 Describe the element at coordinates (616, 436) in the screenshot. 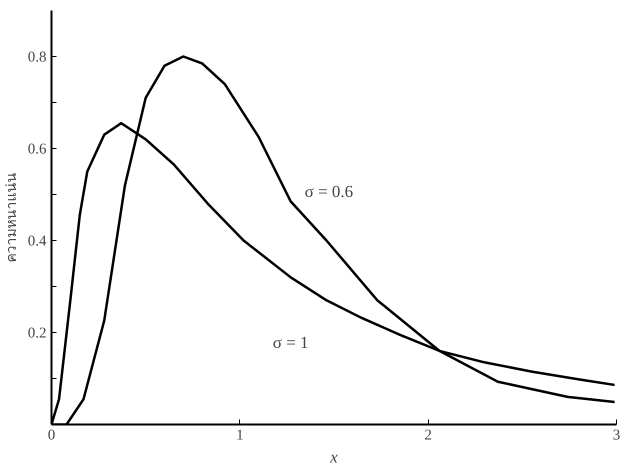

I see `x-tick-label: 3` at that location.